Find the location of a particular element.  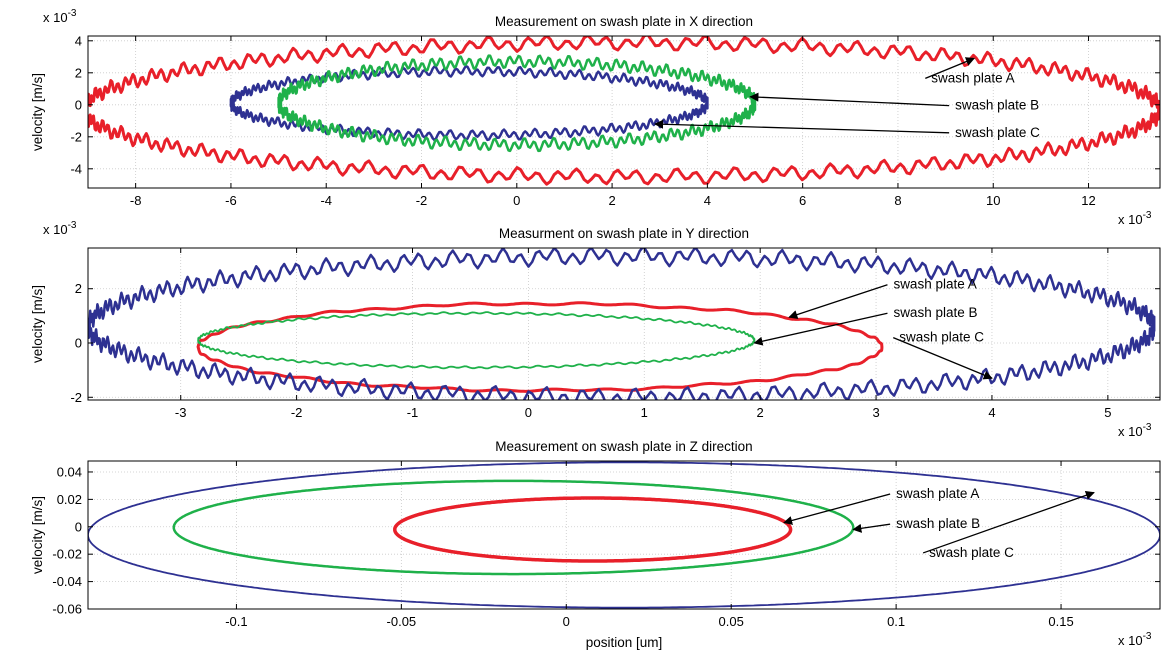

y-tick-label: 4 is located at coordinates (78, 40).